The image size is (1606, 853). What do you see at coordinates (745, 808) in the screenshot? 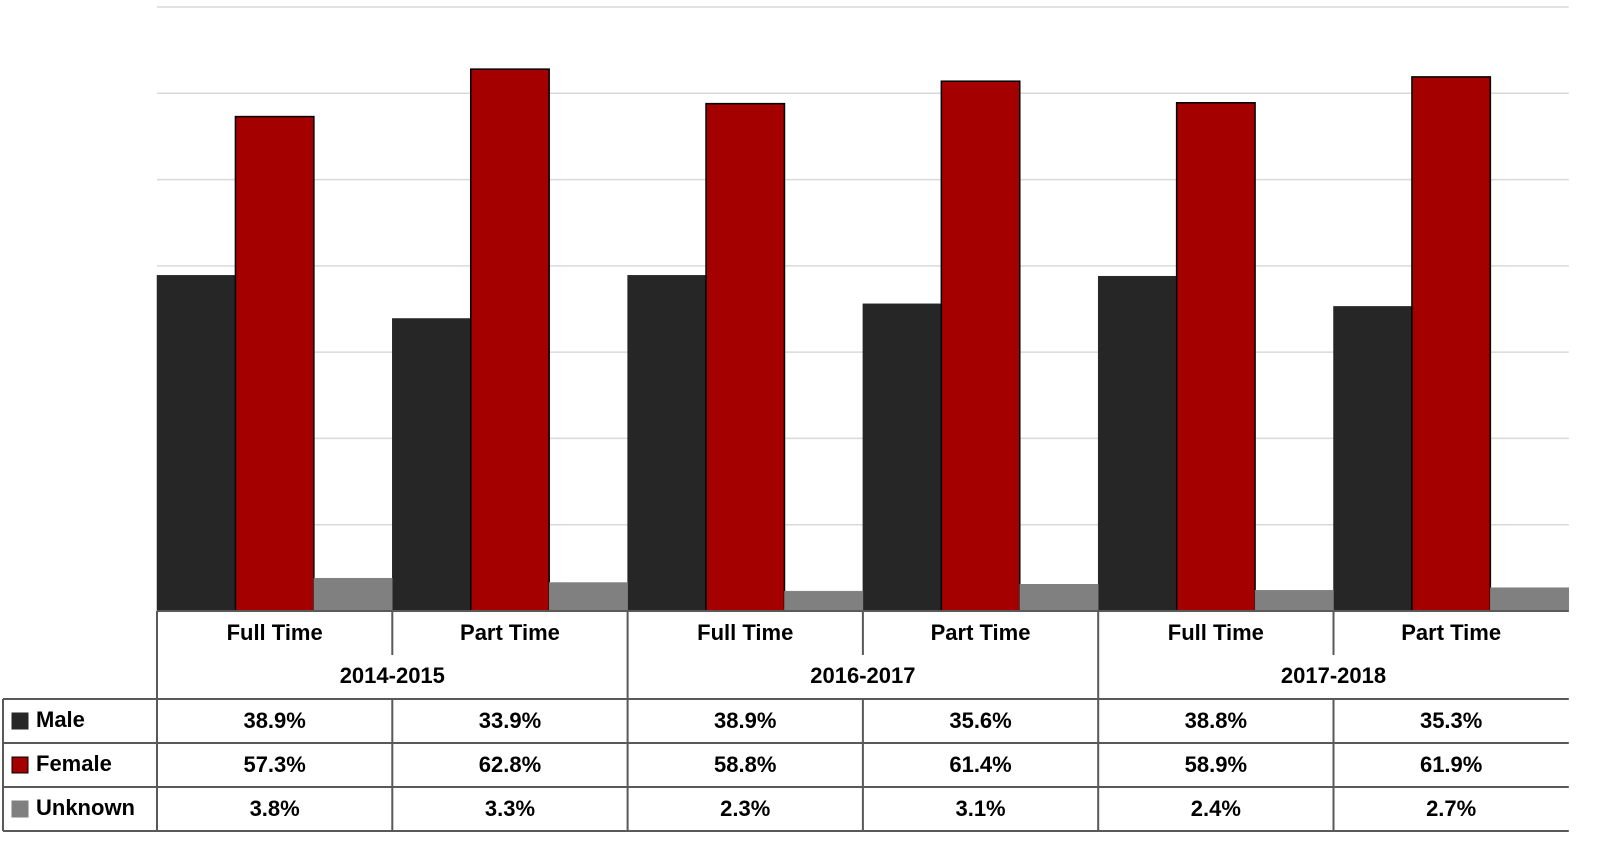
I see `data-label: 2.3%` at bounding box center [745, 808].